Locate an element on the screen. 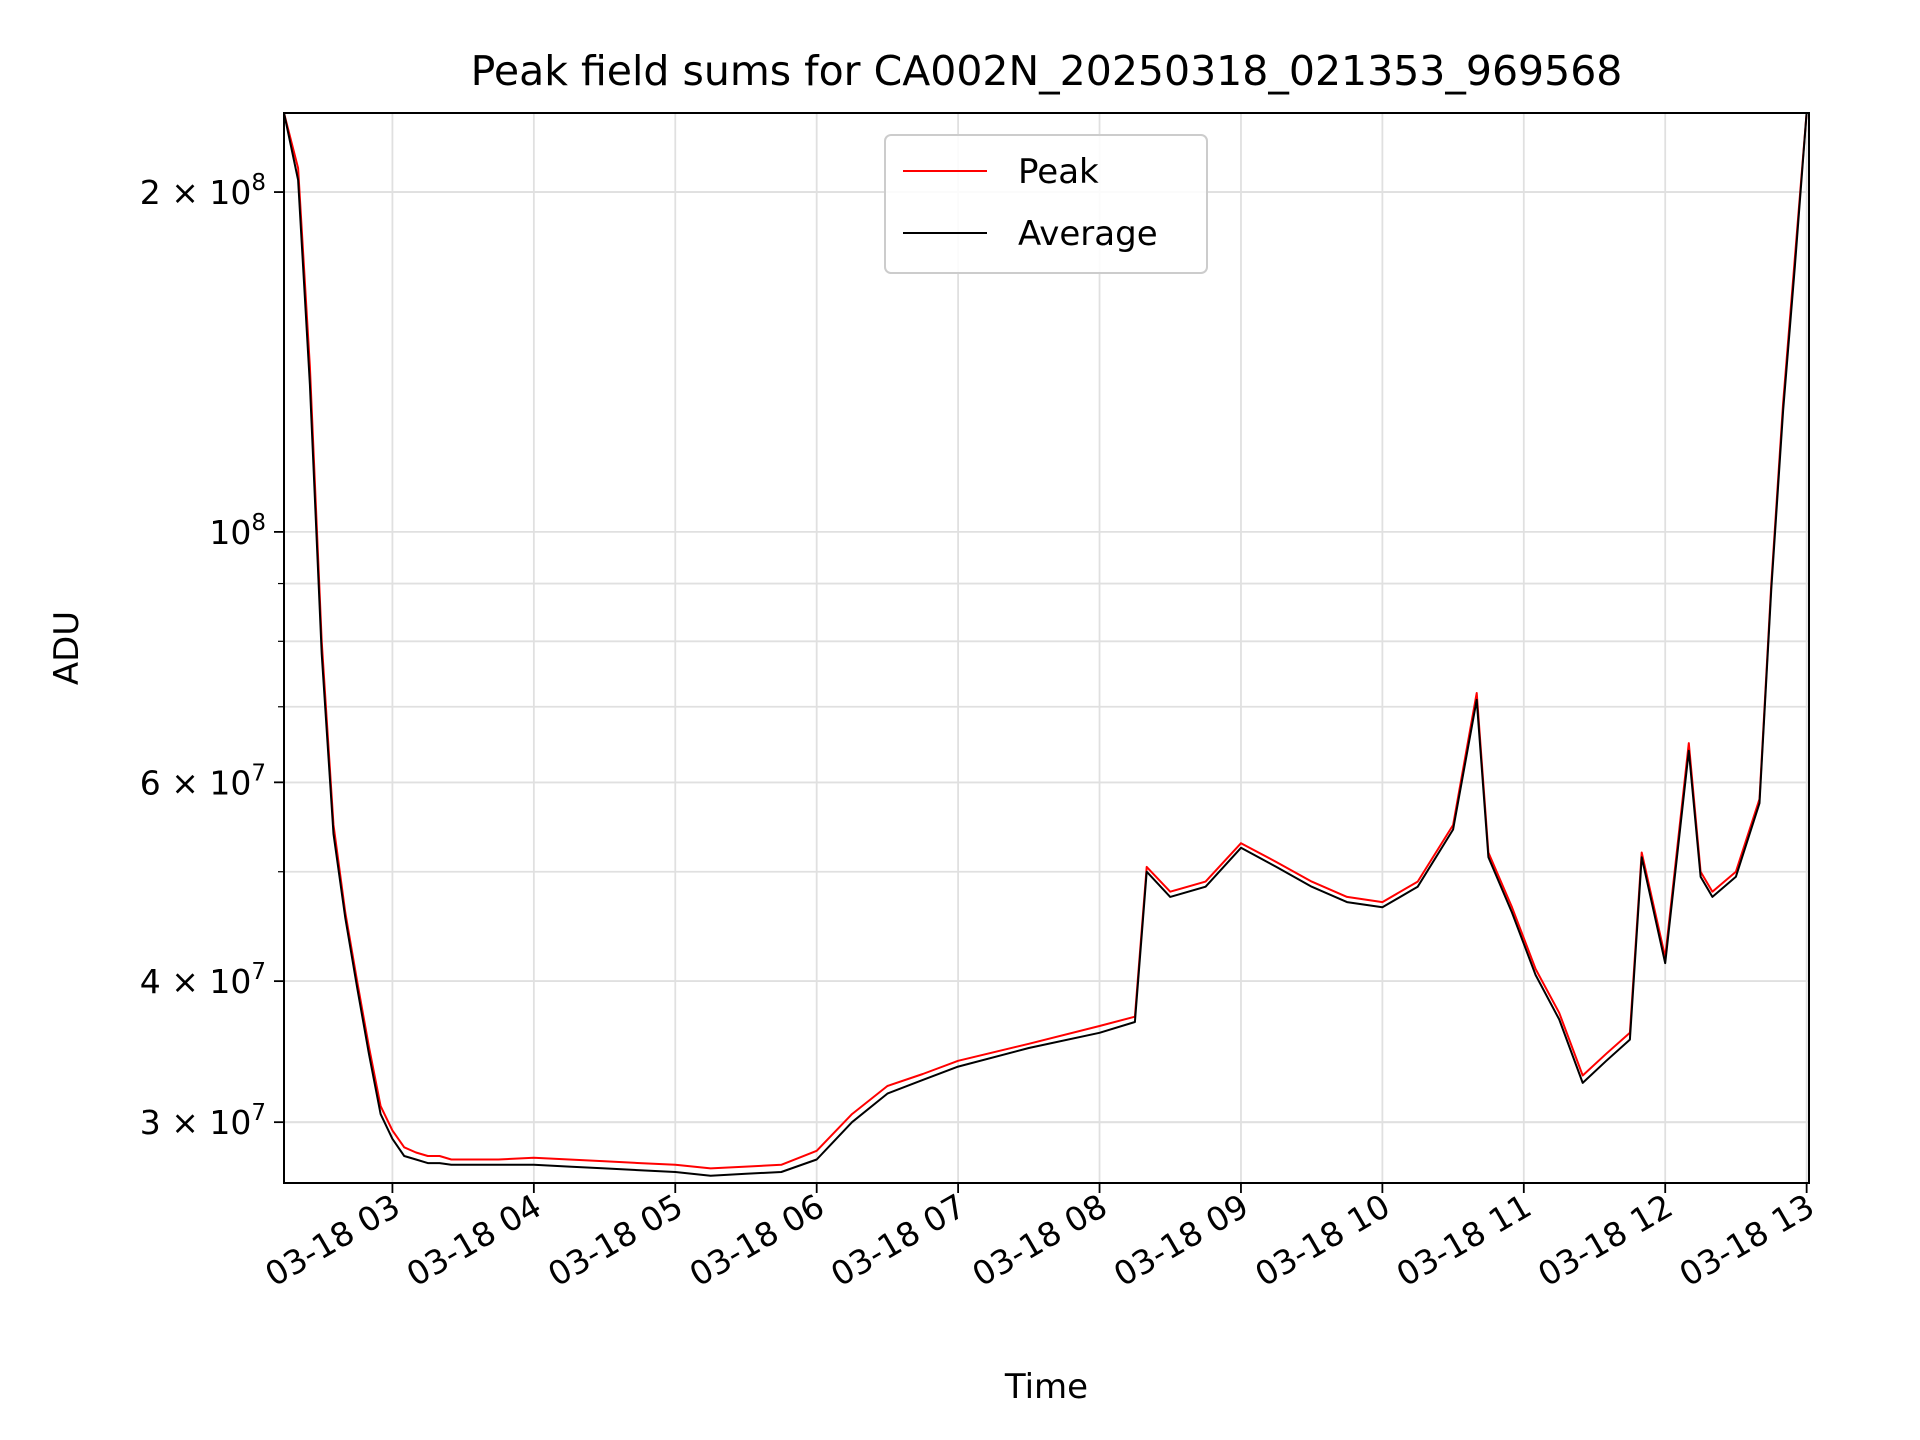 Image resolution: width=1920 pixels, height=1440 pixels. legend: Peak Average is located at coordinates (1046, 204).